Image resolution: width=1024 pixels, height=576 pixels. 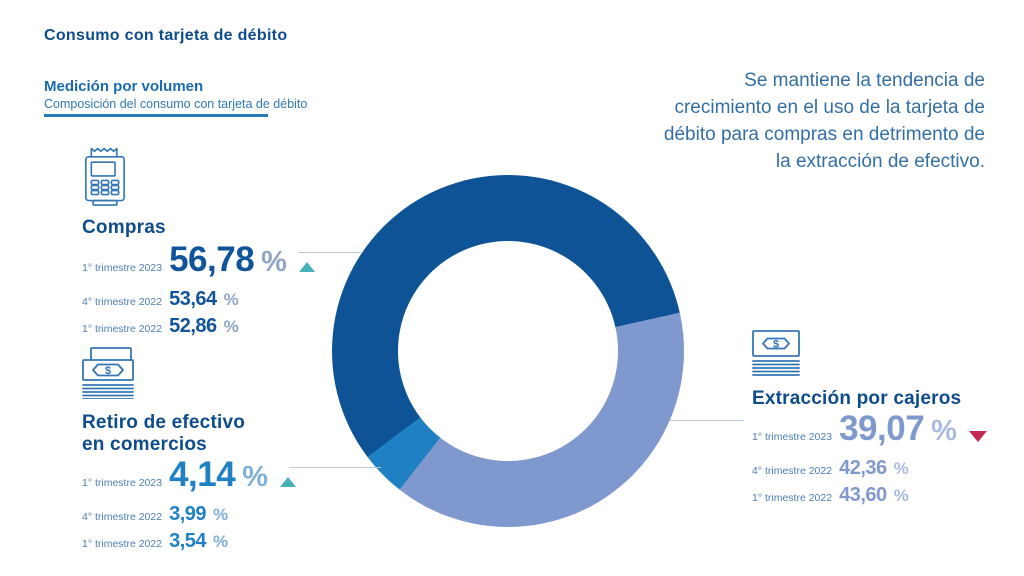 I want to click on group-heading-compras: Compras, so click(x=124, y=227).